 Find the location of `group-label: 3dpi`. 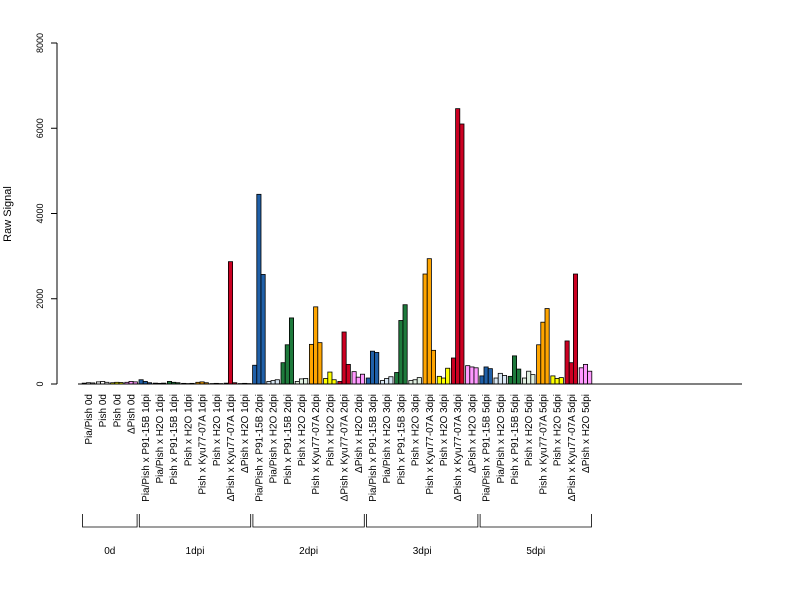

group-label: 3dpi is located at coordinates (422, 551).